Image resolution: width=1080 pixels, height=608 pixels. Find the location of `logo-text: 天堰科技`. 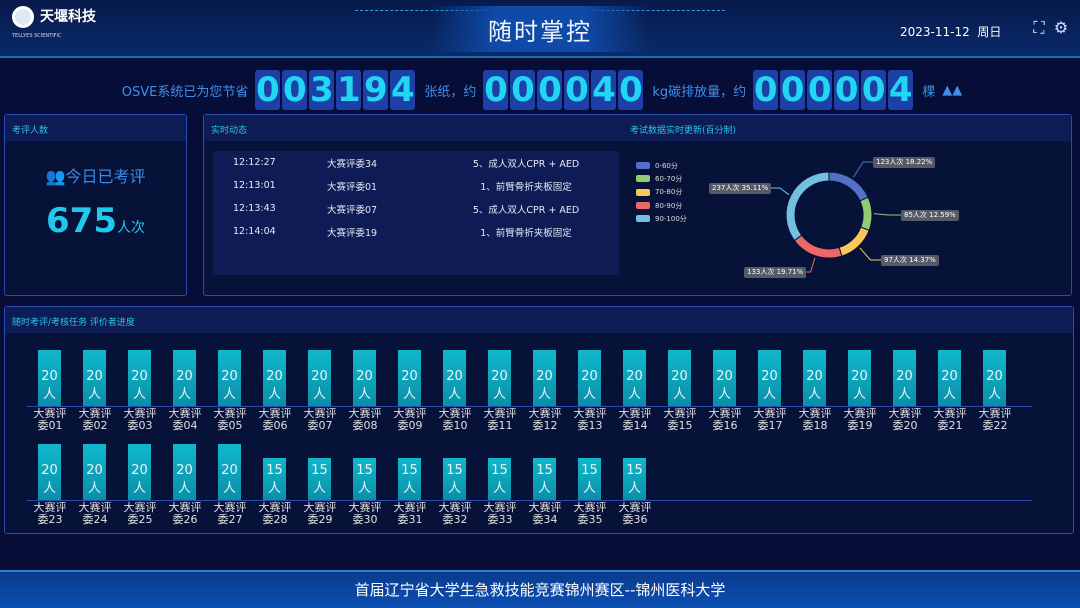

logo-text: 天堰科技 is located at coordinates (68, 17).